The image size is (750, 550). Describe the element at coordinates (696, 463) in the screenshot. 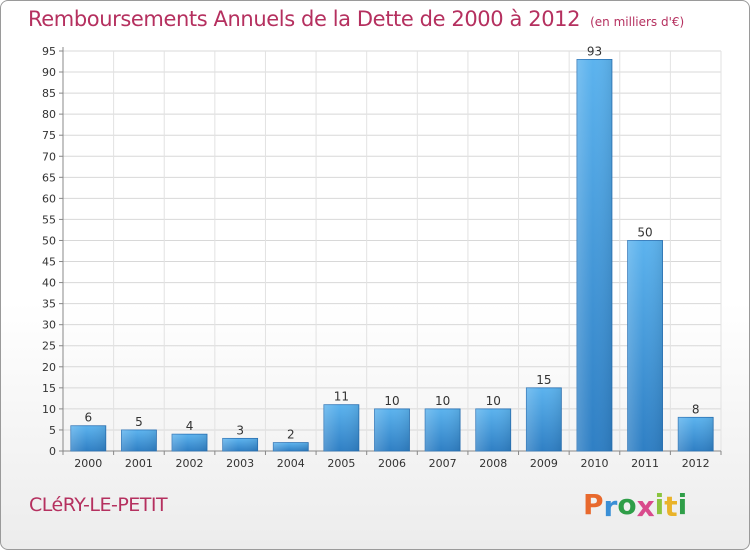

I see `x-tick-label: 2012` at that location.